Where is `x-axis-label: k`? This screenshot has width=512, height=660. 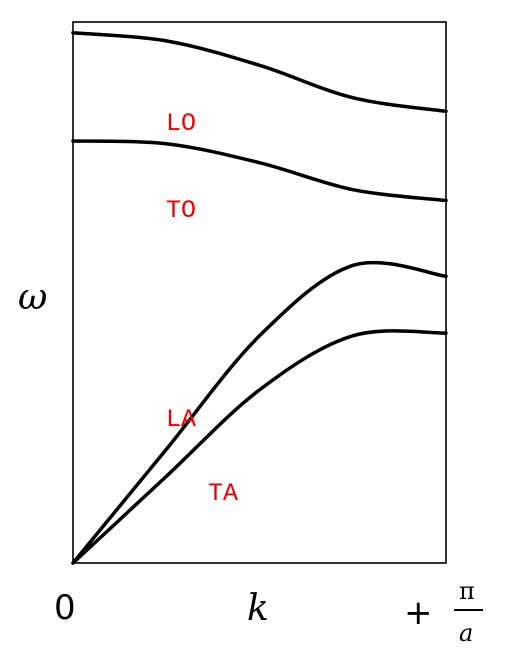
x-axis-label: k is located at coordinates (258, 608).